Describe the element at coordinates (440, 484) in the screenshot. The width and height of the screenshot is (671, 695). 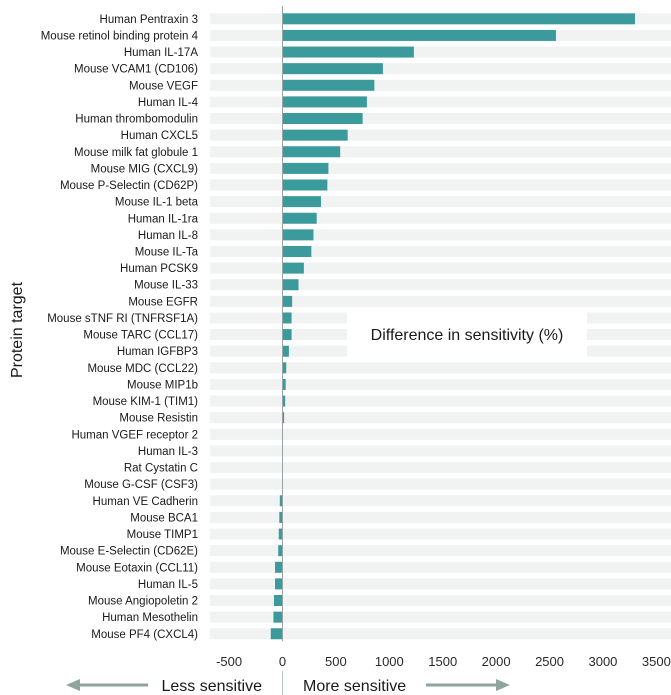
I see `band-mouse-g-csf-csf3` at that location.